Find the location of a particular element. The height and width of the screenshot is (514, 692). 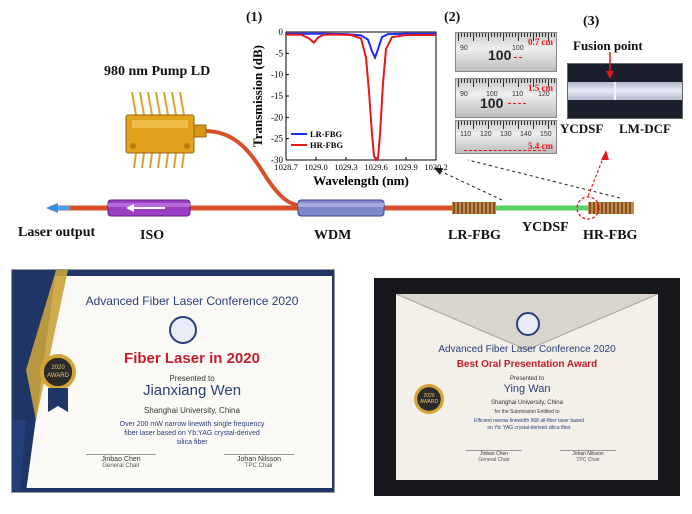

y-tick-label: -30 is located at coordinates (277, 160).